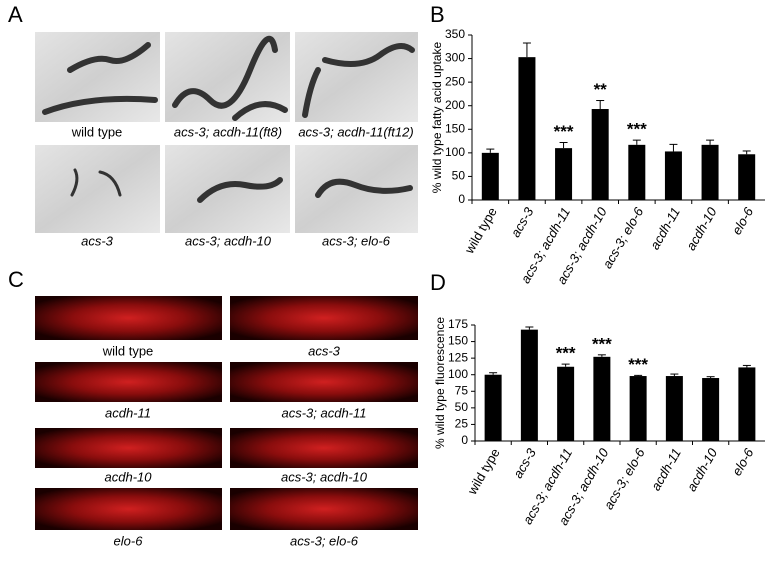  Describe the element at coordinates (128, 412) in the screenshot. I see `caption: acdh-11` at that location.